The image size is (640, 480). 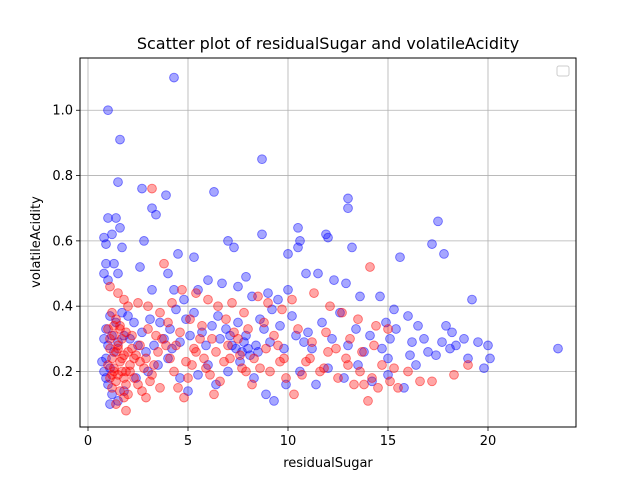 What do you see at coordinates (328, 463) in the screenshot?
I see `x-axis-label: residualSugar` at bounding box center [328, 463].